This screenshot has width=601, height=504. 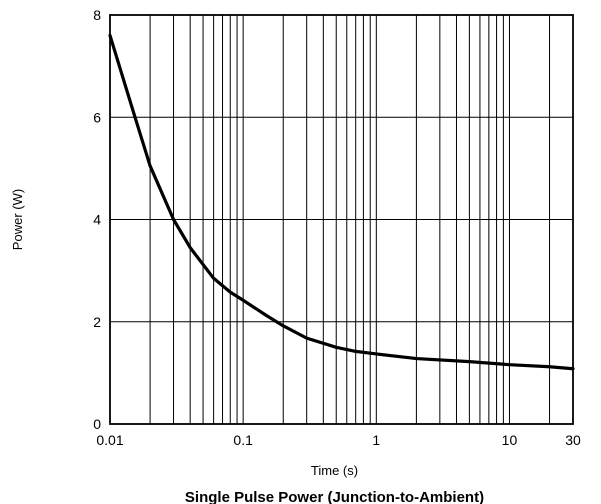 What do you see at coordinates (334, 470) in the screenshot?
I see `x-axis-label: Time (s)` at bounding box center [334, 470].